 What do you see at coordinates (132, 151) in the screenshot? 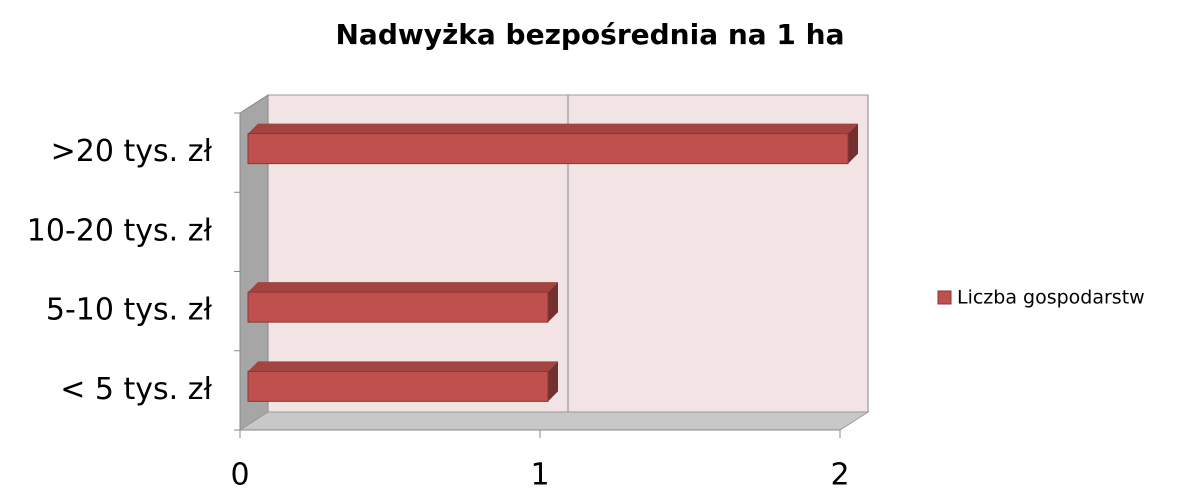
I see `y-tick-label: >20 tys. zł` at bounding box center [132, 151].